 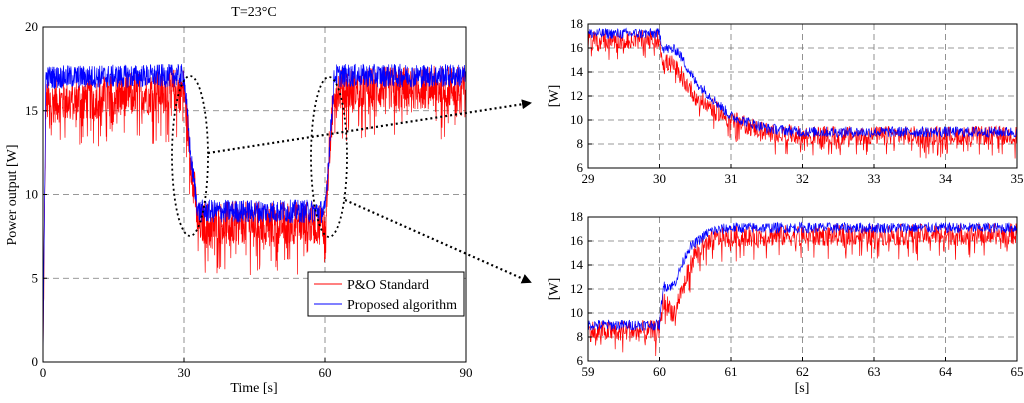 I want to click on legend-box, so click(x=386, y=294).